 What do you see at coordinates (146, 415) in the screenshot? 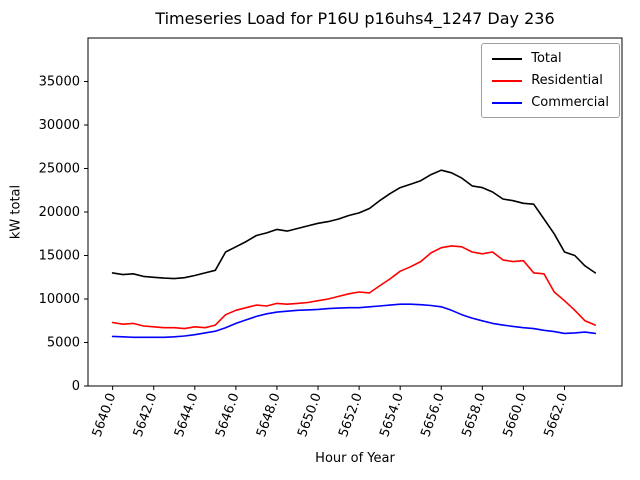
I see `x-tick-label: 5642.0` at bounding box center [146, 415].